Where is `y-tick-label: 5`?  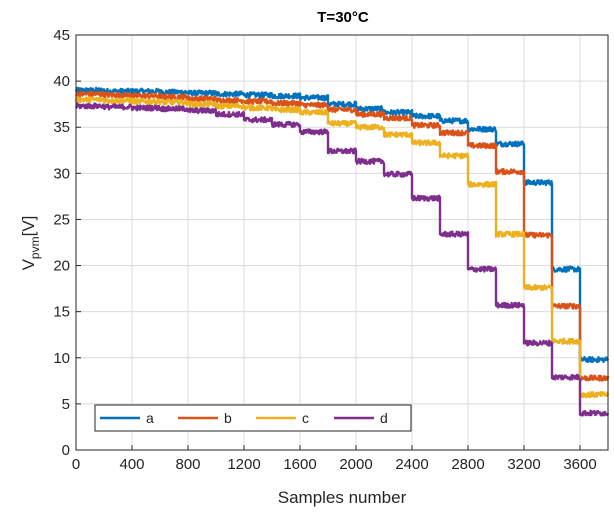
y-tick-label: 5 is located at coordinates (66, 404).